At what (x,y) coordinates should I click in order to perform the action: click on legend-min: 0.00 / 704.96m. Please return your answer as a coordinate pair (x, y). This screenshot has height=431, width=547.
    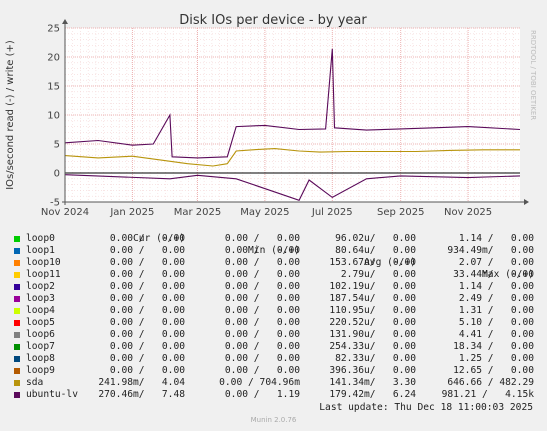
    Looking at the image, I should click on (259, 382).